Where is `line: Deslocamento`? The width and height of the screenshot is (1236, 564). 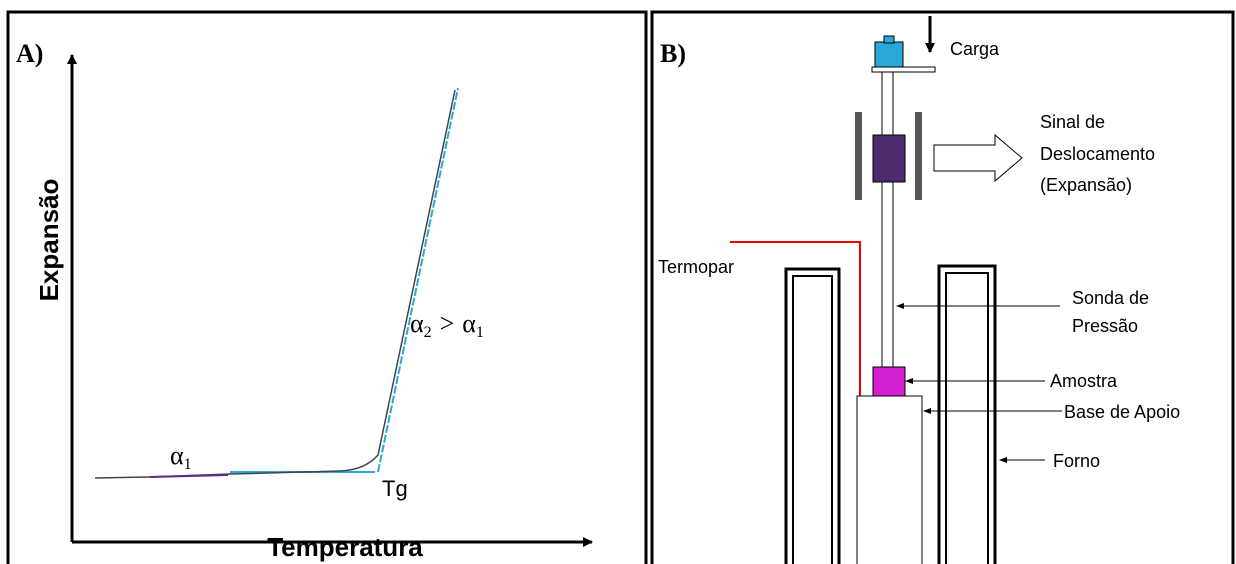
line: Deslocamento is located at coordinates (1097, 154).